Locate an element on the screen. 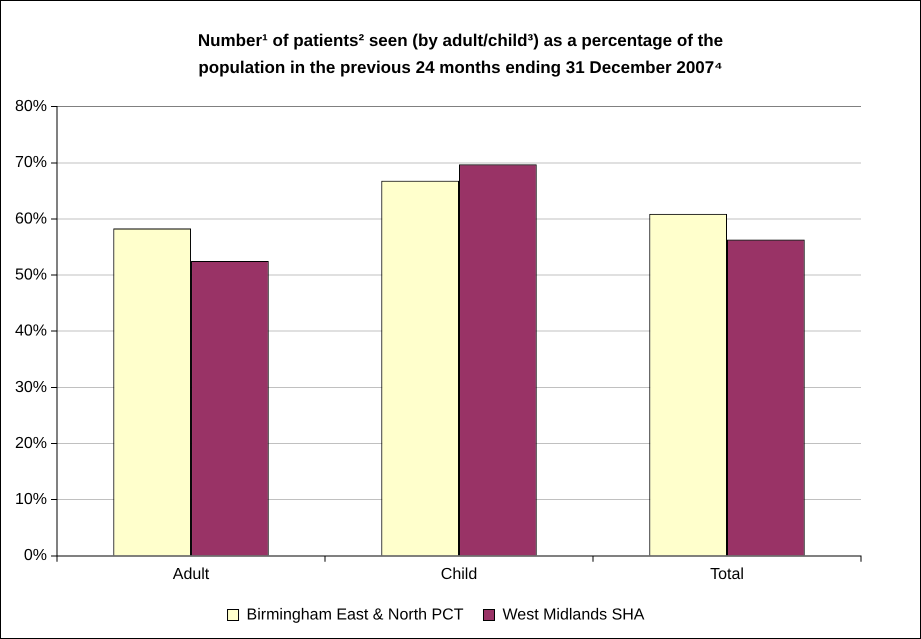 Image resolution: width=921 pixels, height=639 pixels. y-tick-label: 10% is located at coordinates (31, 499).